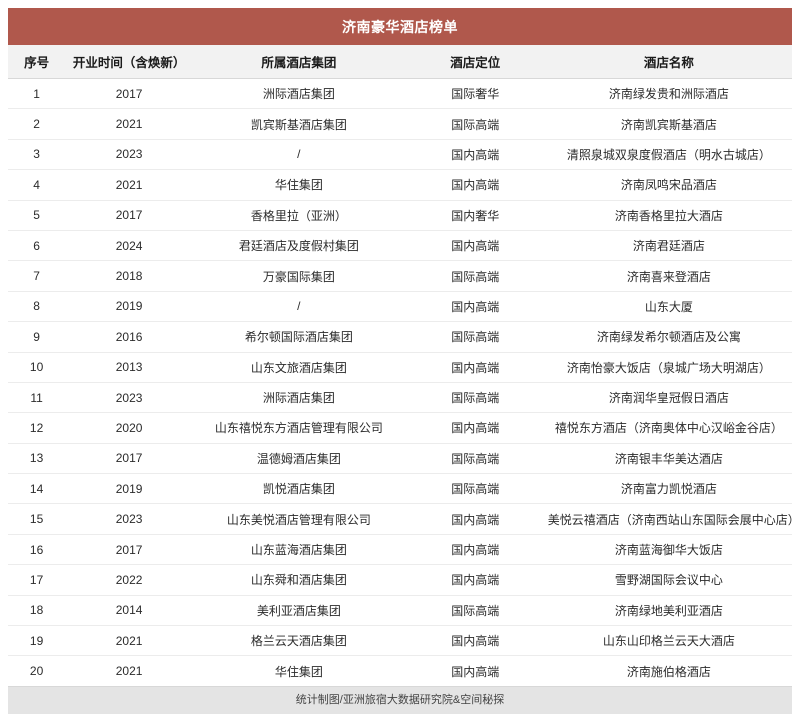 The height and width of the screenshot is (714, 800). I want to click on cell-index: 19, so click(37, 641).